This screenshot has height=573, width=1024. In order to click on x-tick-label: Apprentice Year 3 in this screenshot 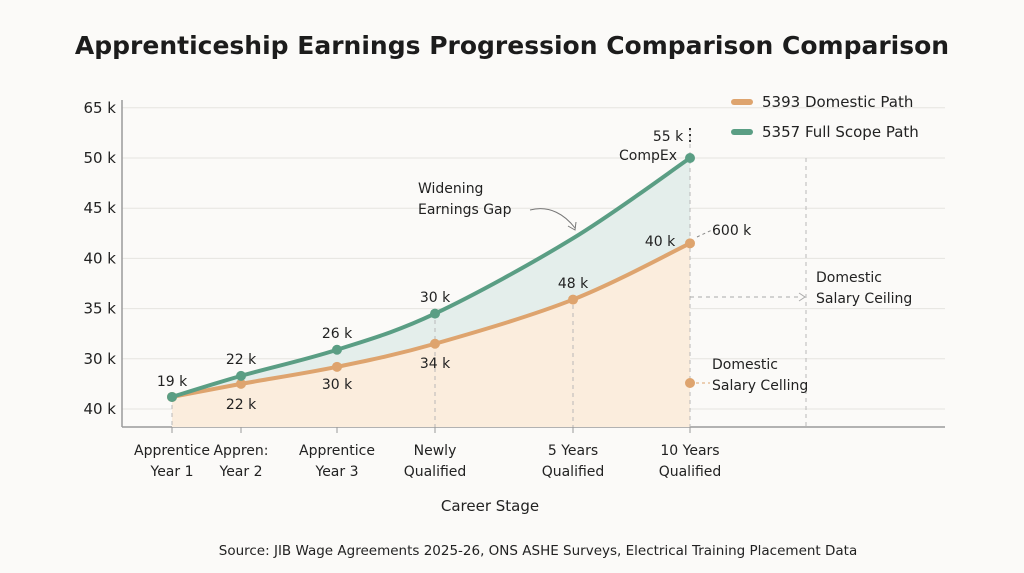, I will do `click(337, 461)`.